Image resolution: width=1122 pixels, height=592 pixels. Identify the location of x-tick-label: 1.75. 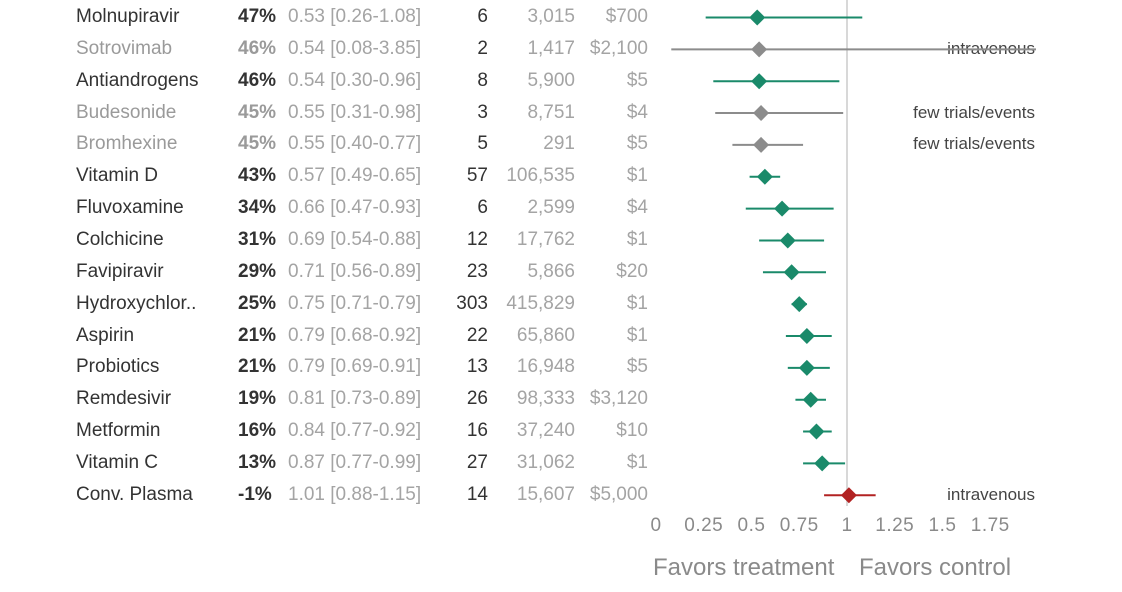
(990, 525).